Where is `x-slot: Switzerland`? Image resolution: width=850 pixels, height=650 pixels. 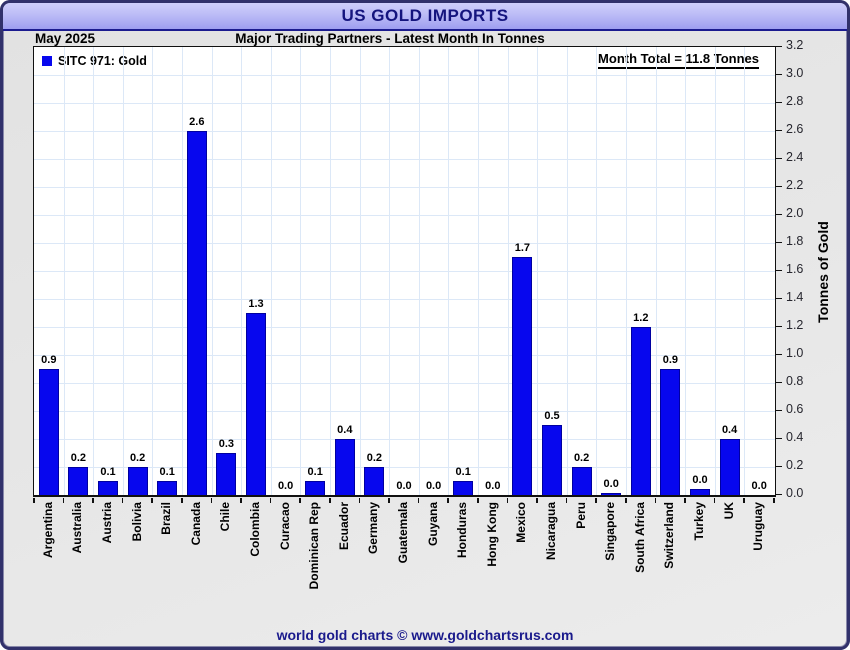 x-slot: Switzerland is located at coordinates (670, 559).